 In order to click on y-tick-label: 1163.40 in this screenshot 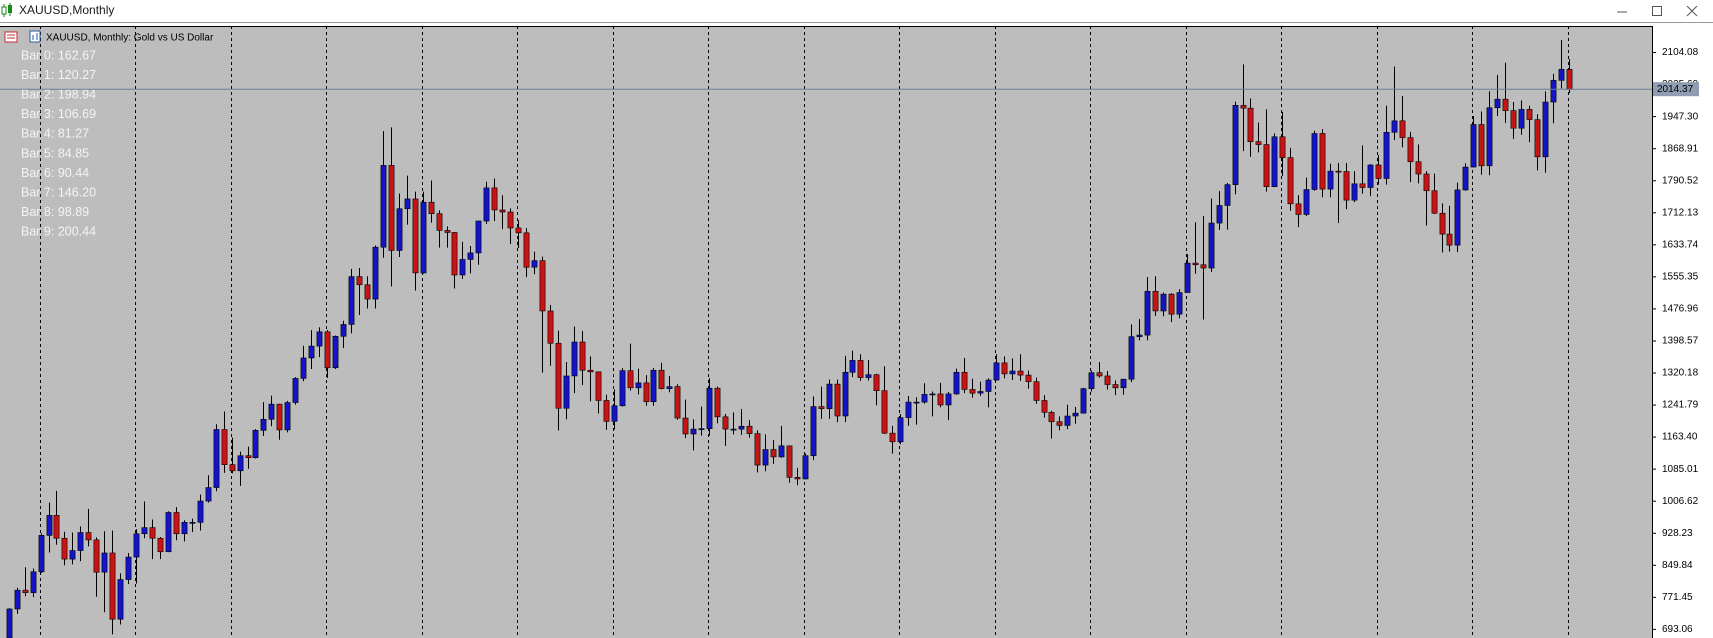, I will do `click(1680, 437)`.